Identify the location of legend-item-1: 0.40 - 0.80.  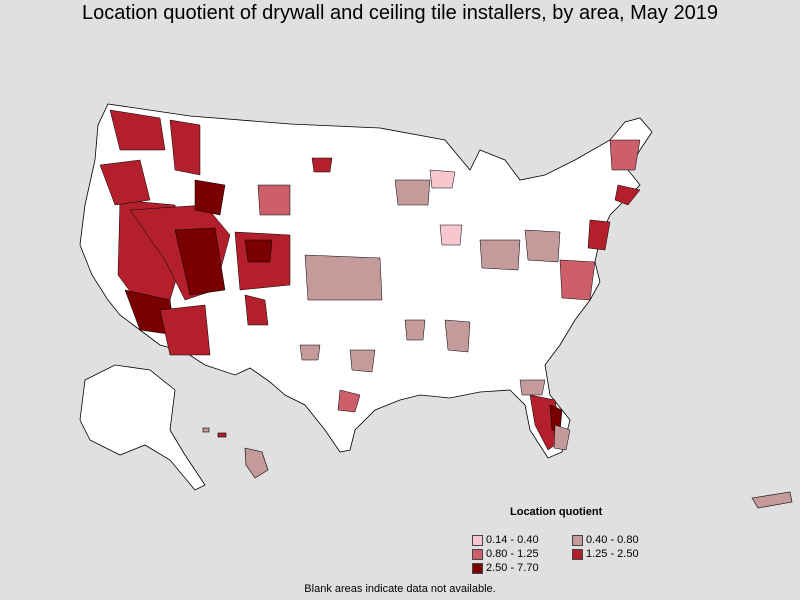
(605, 540).